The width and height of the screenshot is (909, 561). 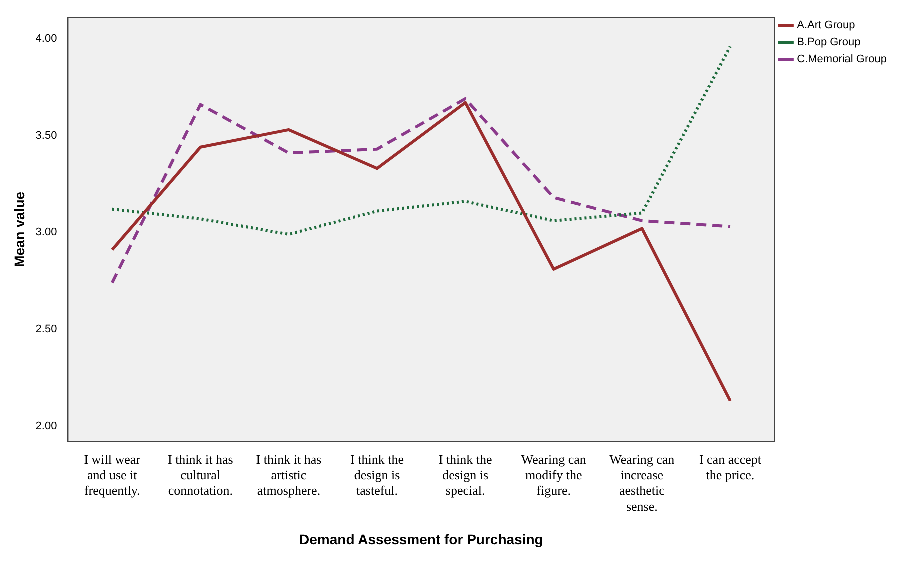 I want to click on x-tick-label: I think the design is tasteful., so click(x=377, y=475).